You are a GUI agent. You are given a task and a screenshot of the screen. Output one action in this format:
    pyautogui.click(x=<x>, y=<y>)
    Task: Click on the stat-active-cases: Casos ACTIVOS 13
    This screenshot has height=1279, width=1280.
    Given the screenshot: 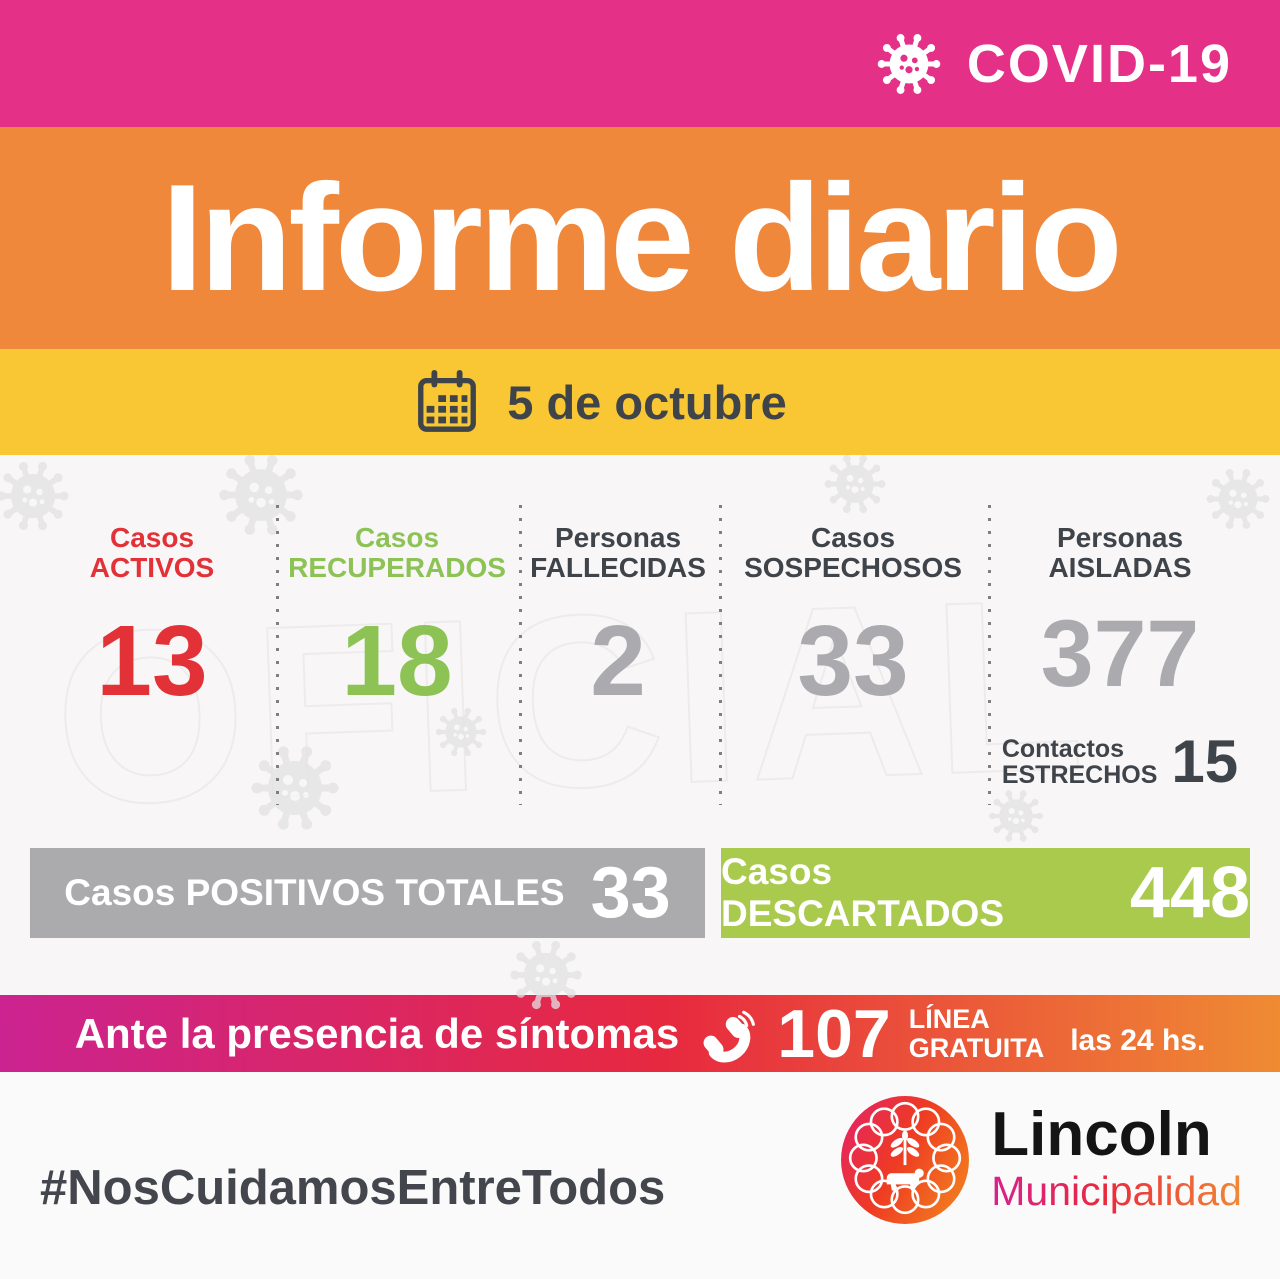 What is the action you would take?
    pyautogui.click(x=152, y=651)
    